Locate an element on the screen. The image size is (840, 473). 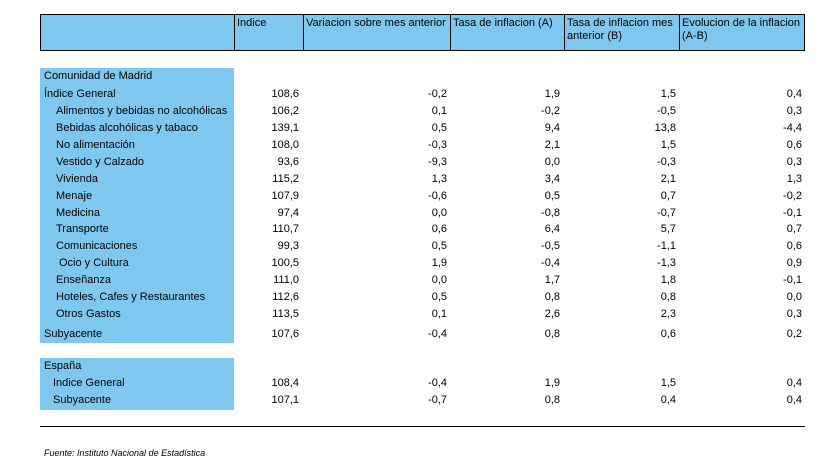
cell-tasa-a: 6,4 is located at coordinates (552, 229).